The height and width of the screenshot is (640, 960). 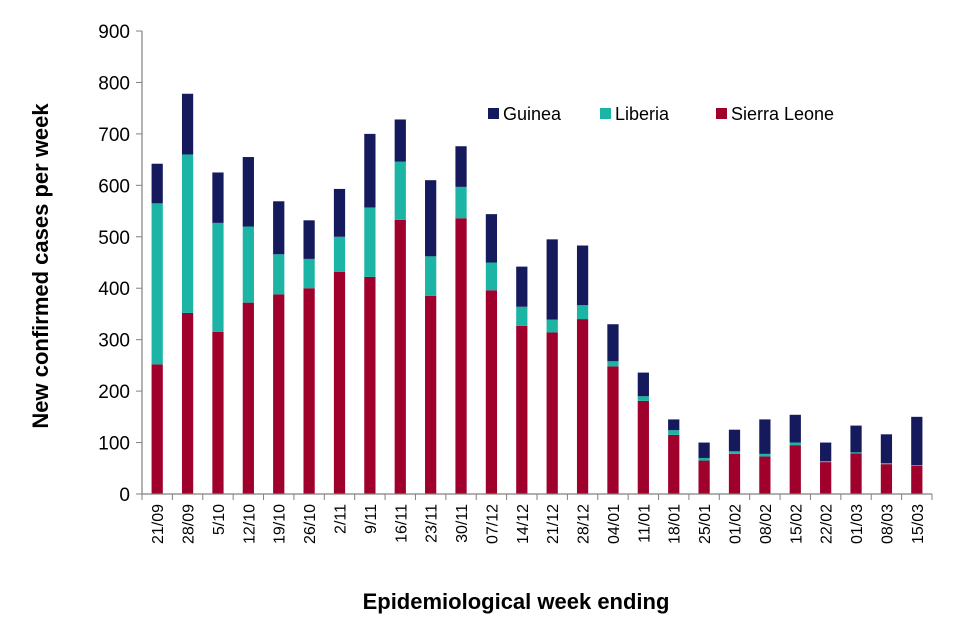 I want to click on x-tick-label: 21/12, so click(x=553, y=524).